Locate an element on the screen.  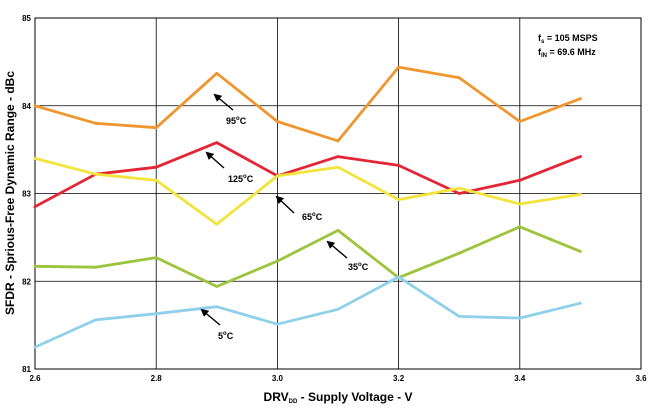
x-tick-label: 2.8 is located at coordinates (157, 378).